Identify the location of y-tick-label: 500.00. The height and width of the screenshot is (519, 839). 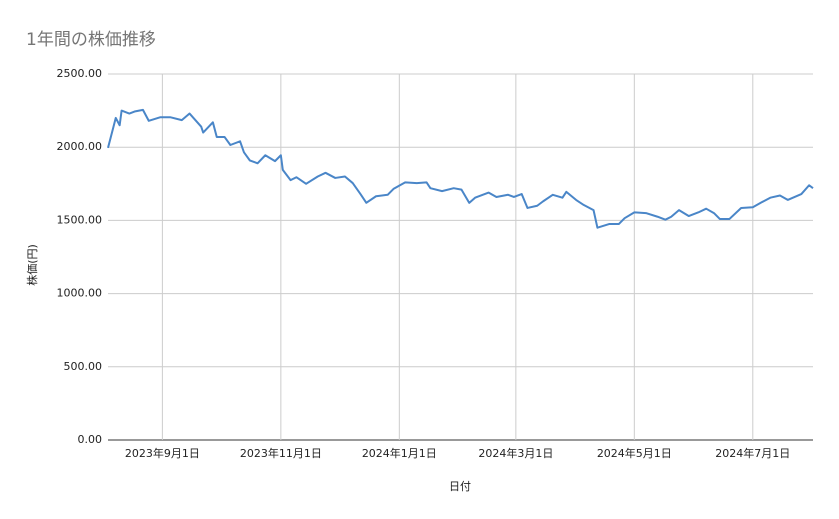
(83, 366).